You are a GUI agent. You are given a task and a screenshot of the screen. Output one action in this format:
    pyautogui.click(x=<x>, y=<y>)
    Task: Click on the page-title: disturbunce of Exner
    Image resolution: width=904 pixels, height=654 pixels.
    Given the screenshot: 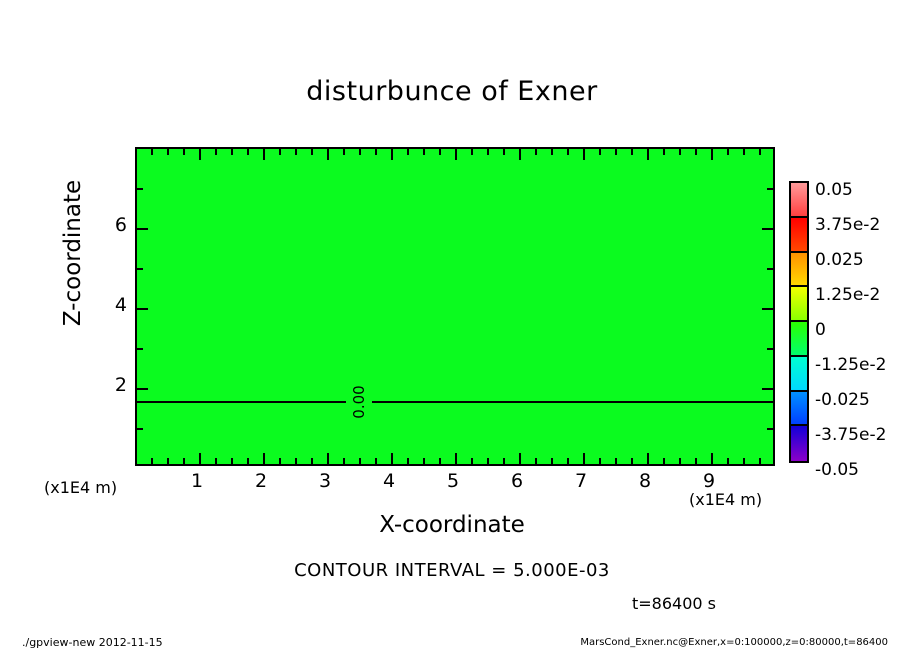 What is the action you would take?
    pyautogui.click(x=452, y=91)
    